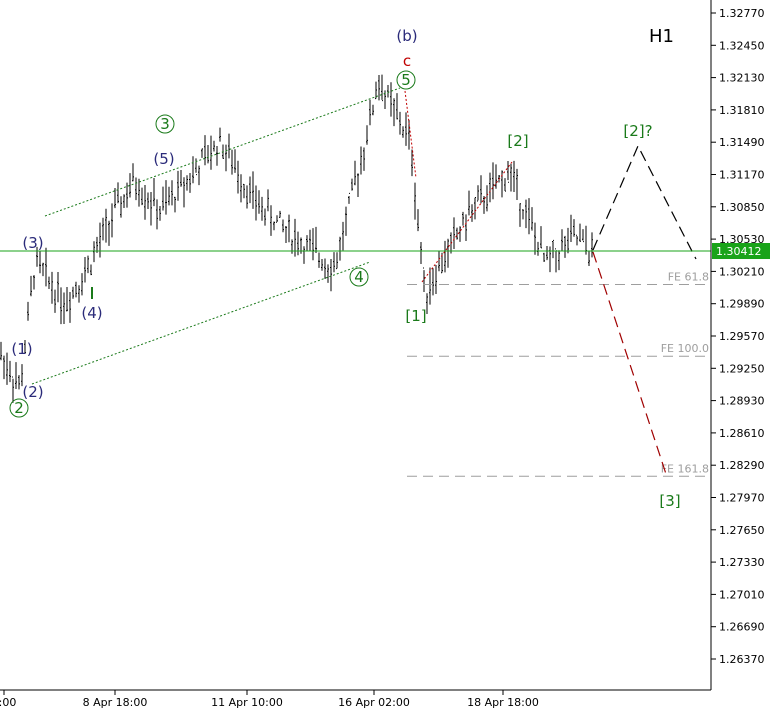  Describe the element at coordinates (637, 131) in the screenshot. I see `wave-label: [2]?` at that location.